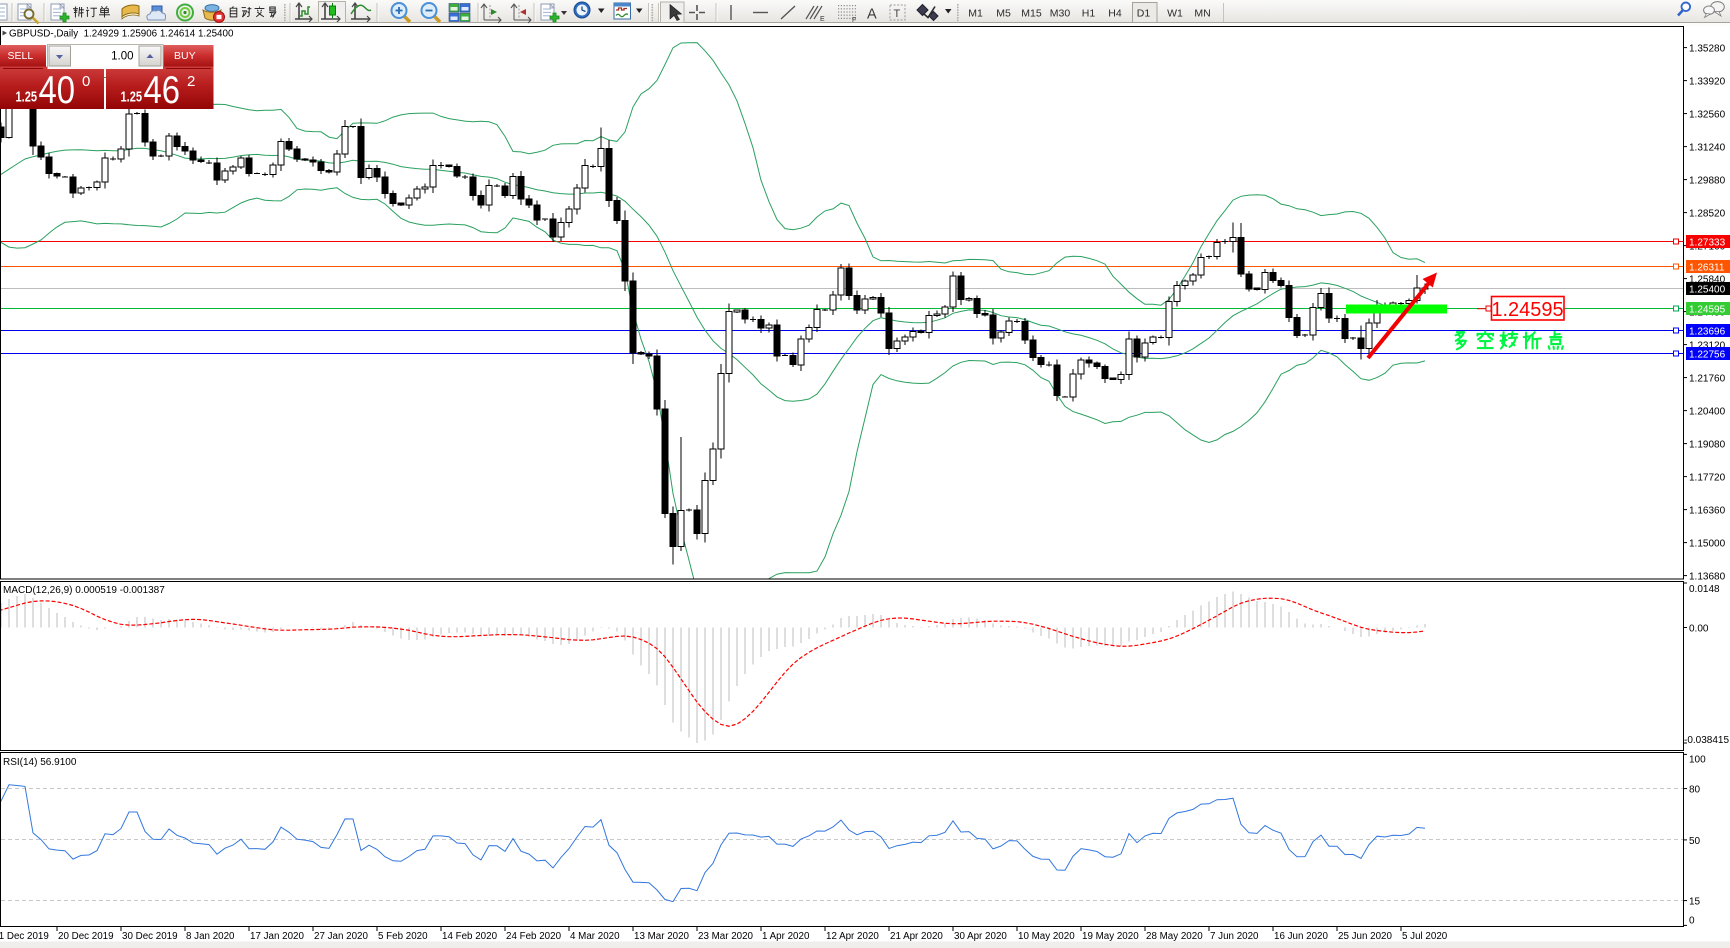  Describe the element at coordinates (1695, 902) in the screenshot. I see `svg-text: 15` at that location.